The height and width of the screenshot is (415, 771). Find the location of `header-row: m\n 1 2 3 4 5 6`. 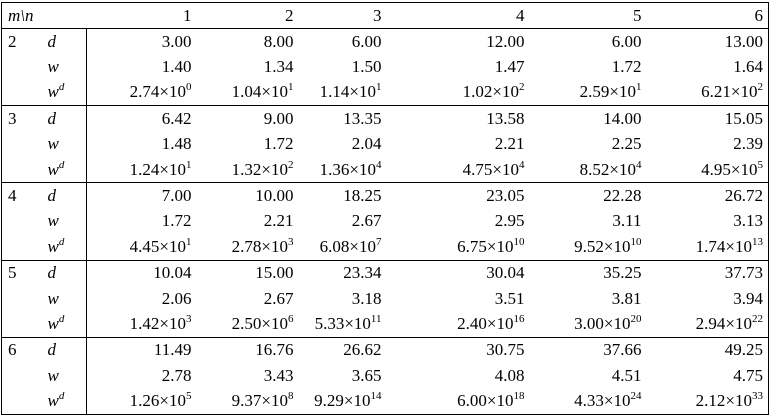

header-row: m\n 1 2 3 4 5 6 is located at coordinates (385, 15).